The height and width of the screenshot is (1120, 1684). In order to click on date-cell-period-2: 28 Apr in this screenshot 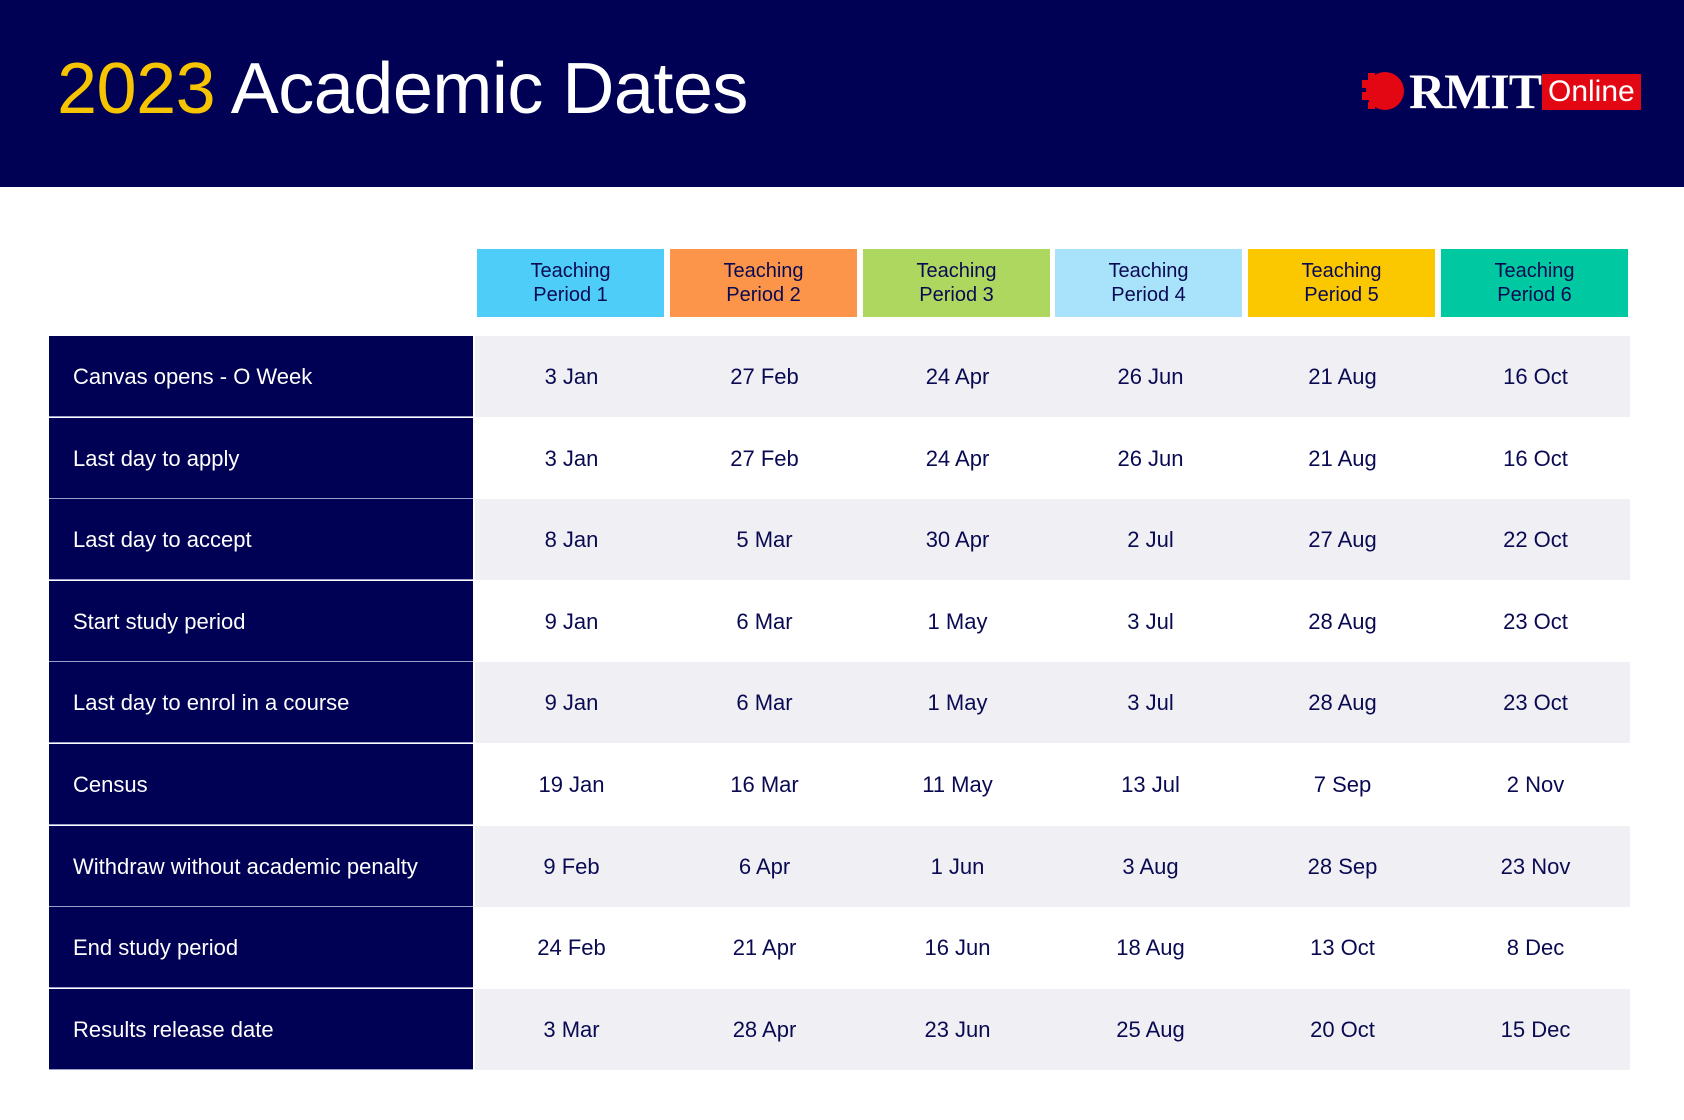, I will do `click(764, 1029)`.